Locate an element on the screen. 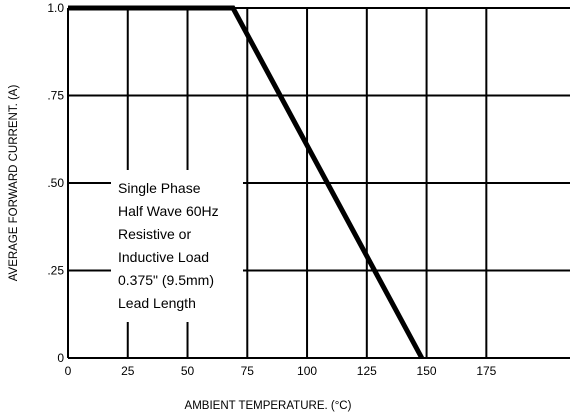 This screenshot has height=417, width=570. y-tick-label: 1.0 is located at coordinates (55, 8).